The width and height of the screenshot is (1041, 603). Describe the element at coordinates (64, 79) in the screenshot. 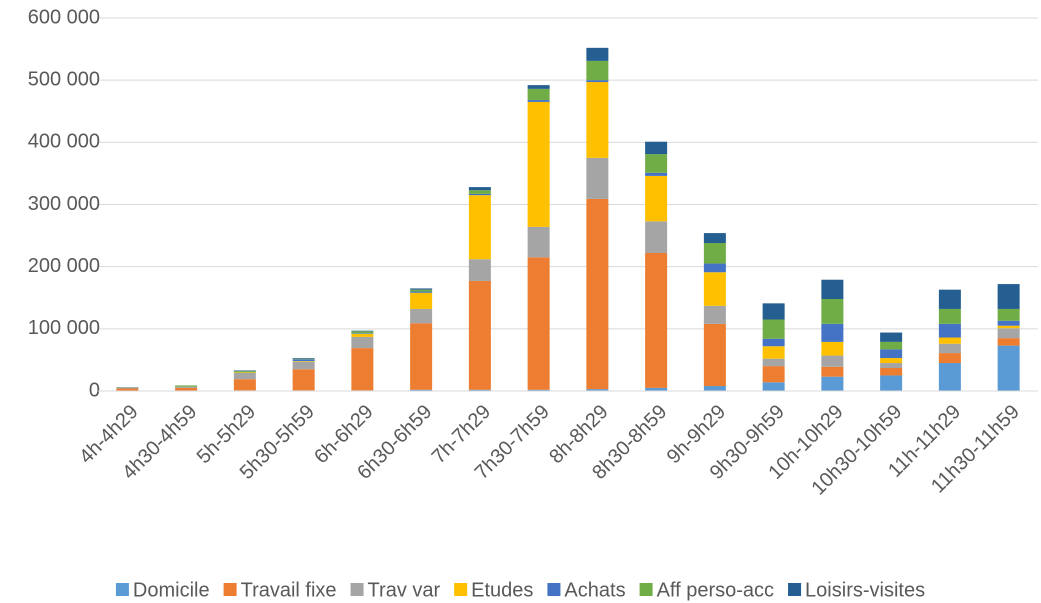

I see `y-tick-label: 500 000` at that location.